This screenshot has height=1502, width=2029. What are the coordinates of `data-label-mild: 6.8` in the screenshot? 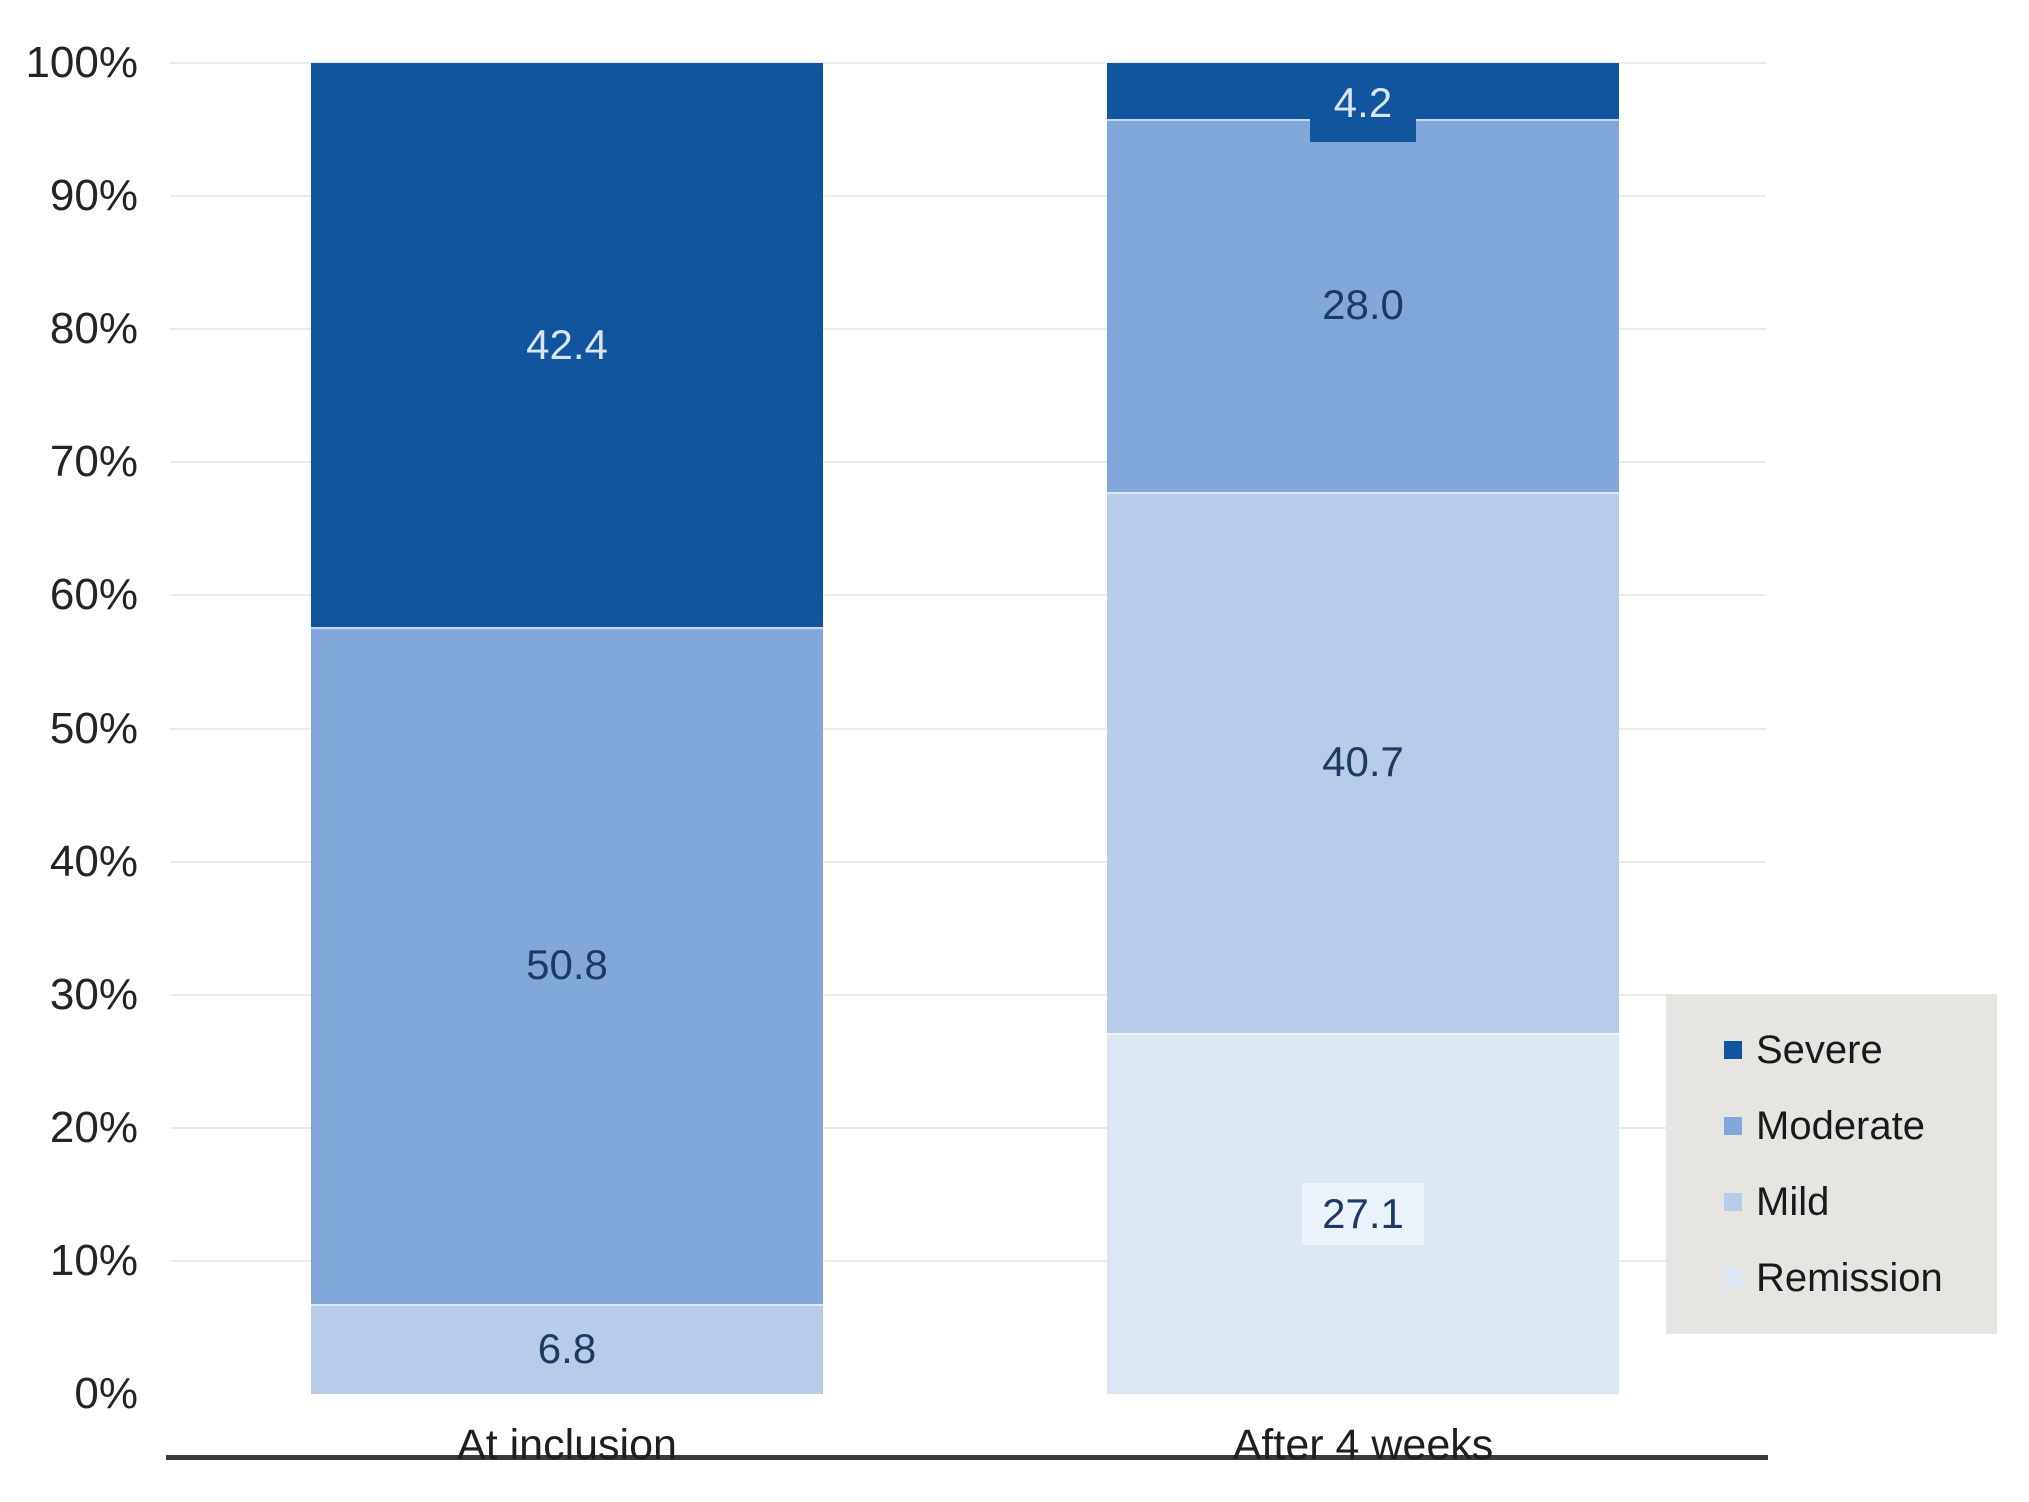 It's located at (567, 1348).